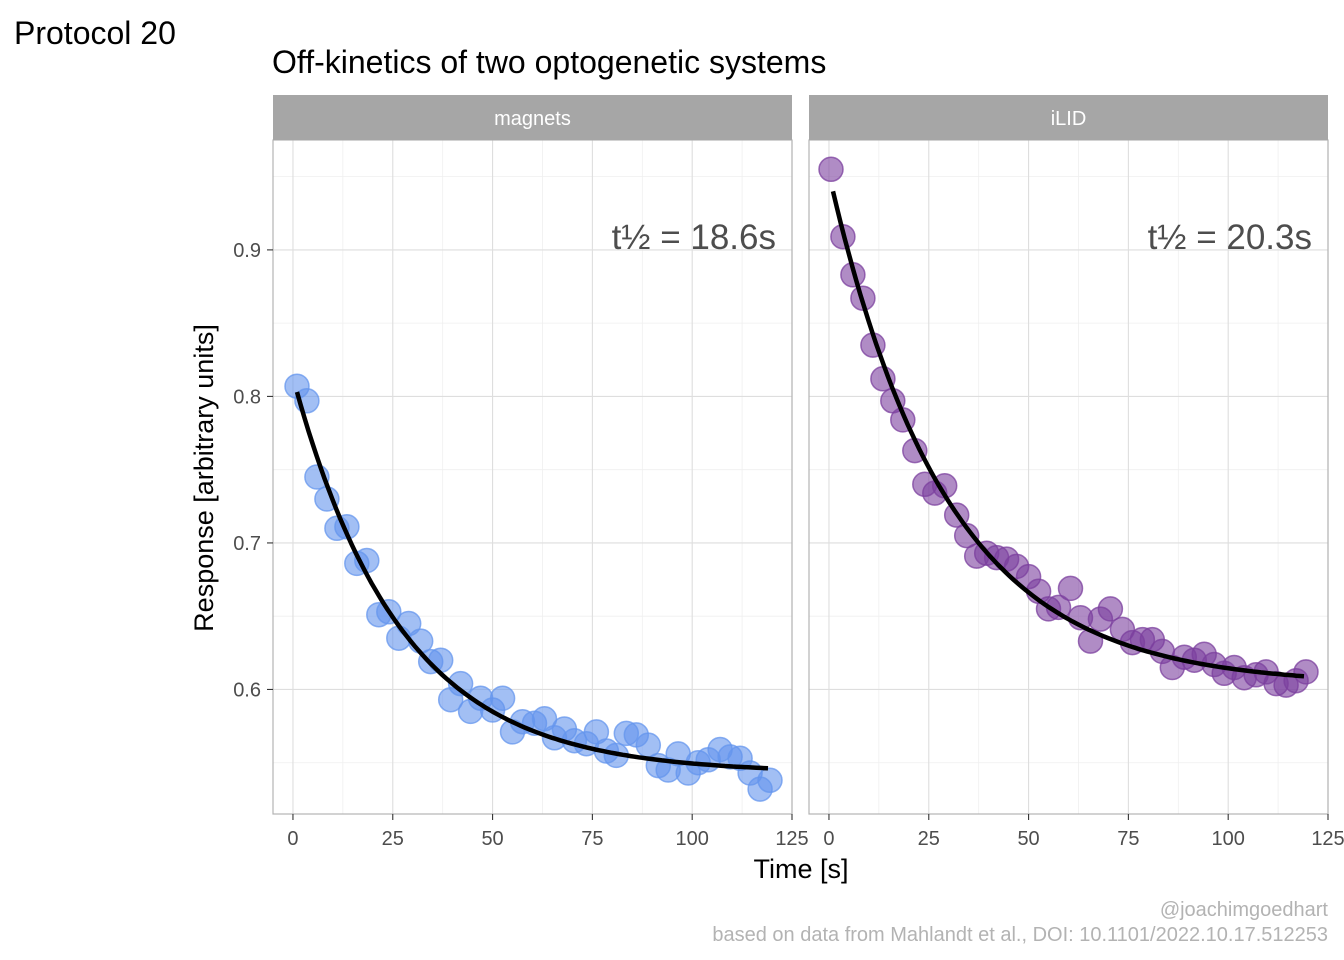  What do you see at coordinates (549, 62) in the screenshot?
I see `chart-title: Off-kinetics of two optogenetic systems` at bounding box center [549, 62].